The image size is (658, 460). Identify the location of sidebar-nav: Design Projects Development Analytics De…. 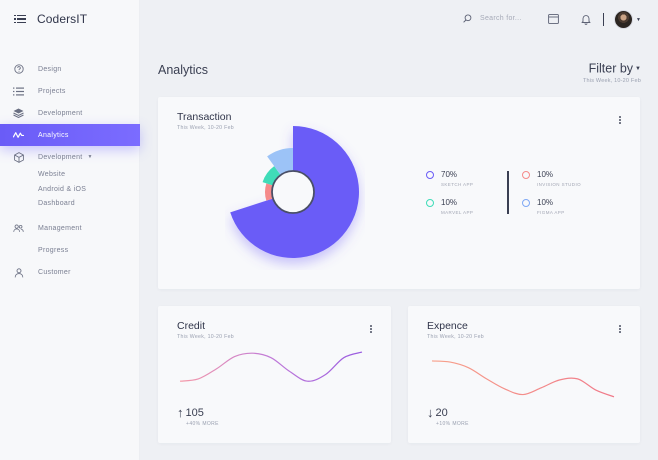
(70, 171).